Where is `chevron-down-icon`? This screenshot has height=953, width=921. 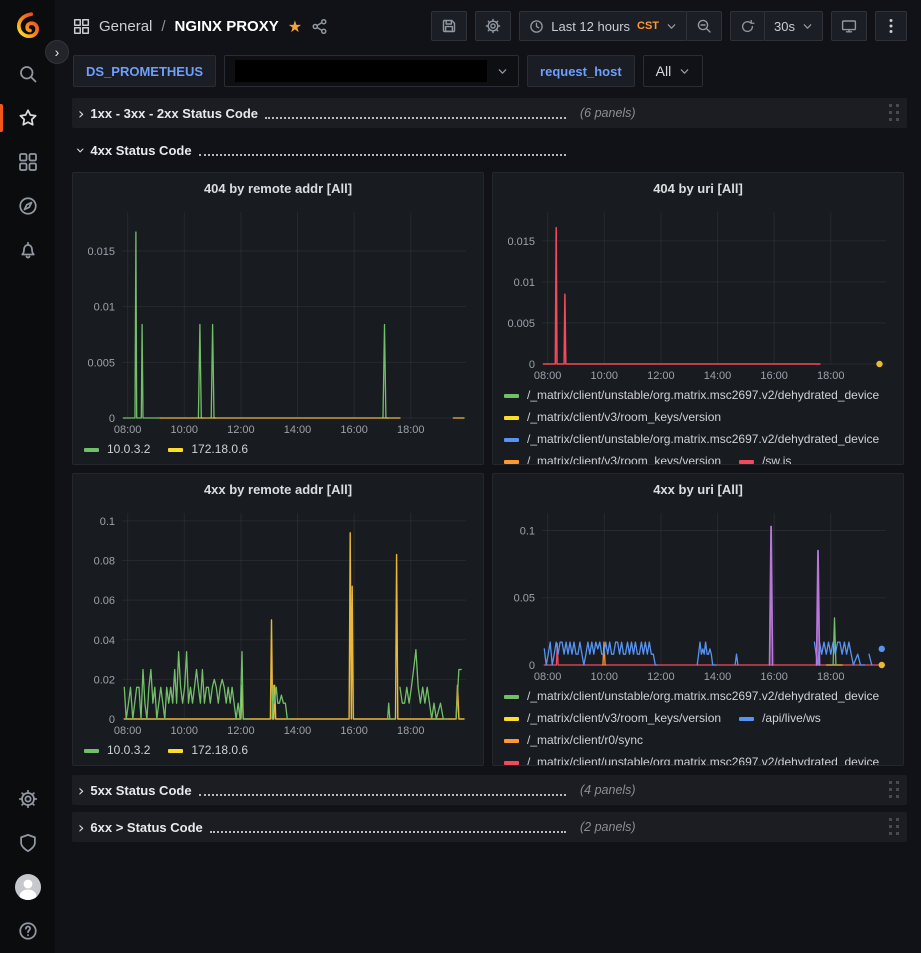 chevron-down-icon is located at coordinates (684, 71).